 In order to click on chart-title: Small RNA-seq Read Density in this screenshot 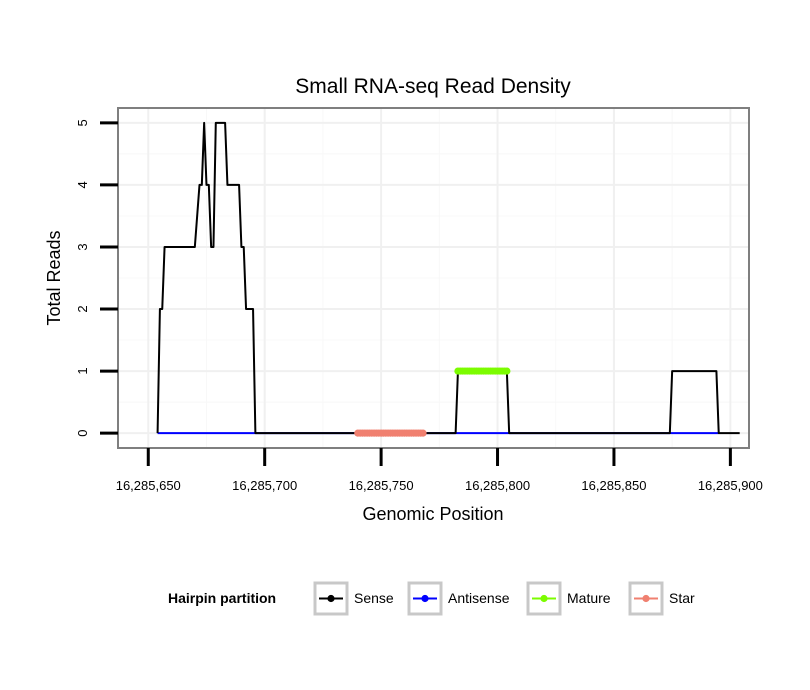, I will do `click(433, 86)`.